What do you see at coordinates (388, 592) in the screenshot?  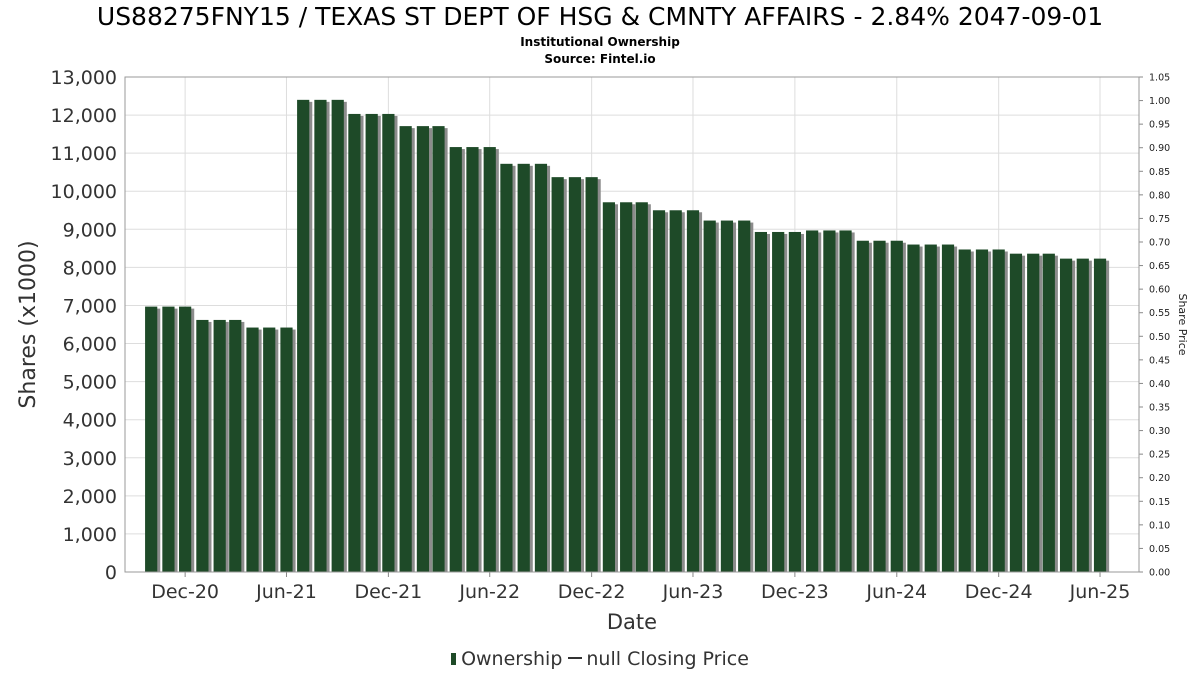 I see `x-tick-label: Dec-21` at bounding box center [388, 592].